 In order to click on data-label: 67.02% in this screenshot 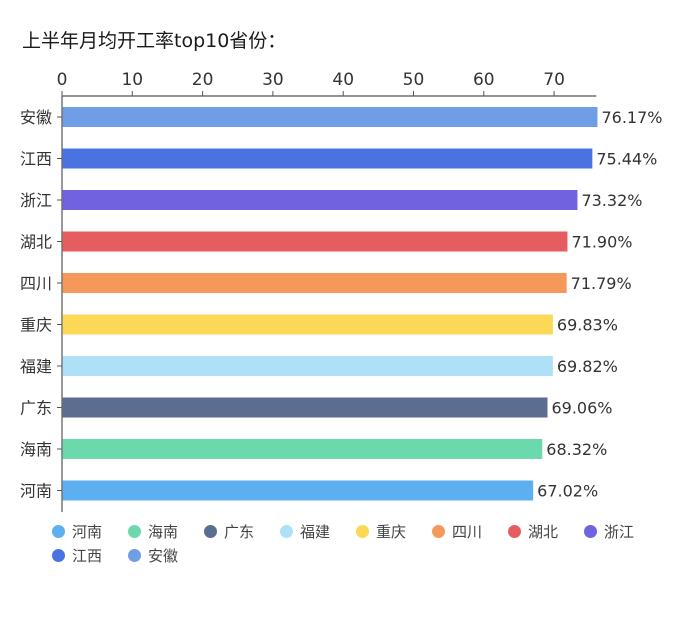, I will do `click(567, 491)`.